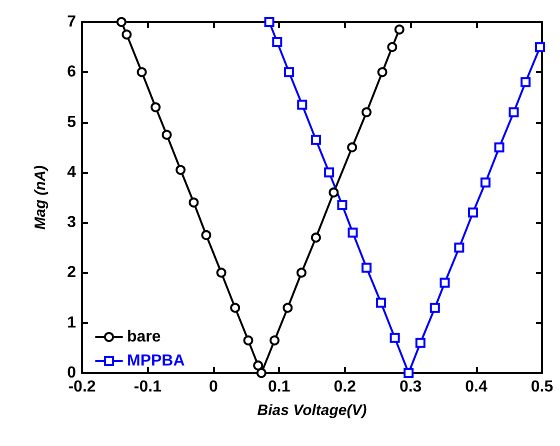  What do you see at coordinates (71, 122) in the screenshot?
I see `y-tick-label: 5` at bounding box center [71, 122].